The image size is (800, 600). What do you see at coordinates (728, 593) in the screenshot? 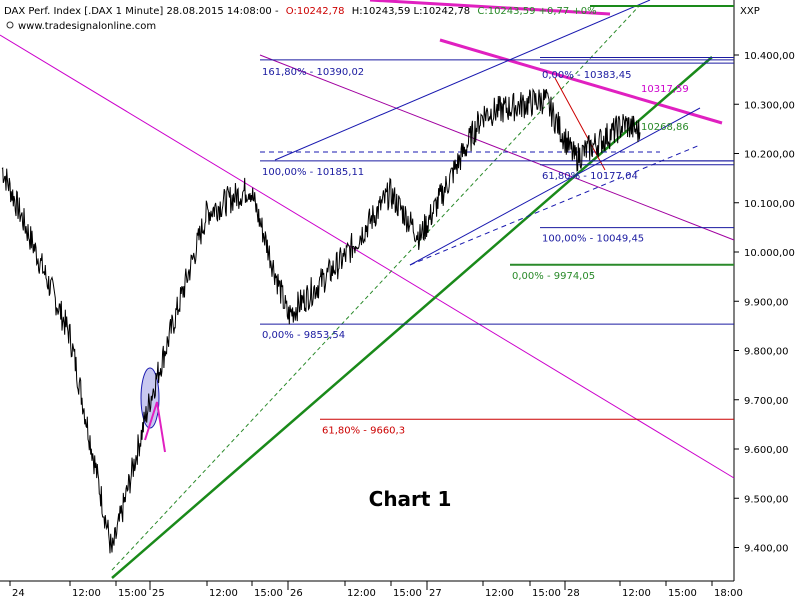
I see `x-tick-label: 18:00` at bounding box center [728, 593].